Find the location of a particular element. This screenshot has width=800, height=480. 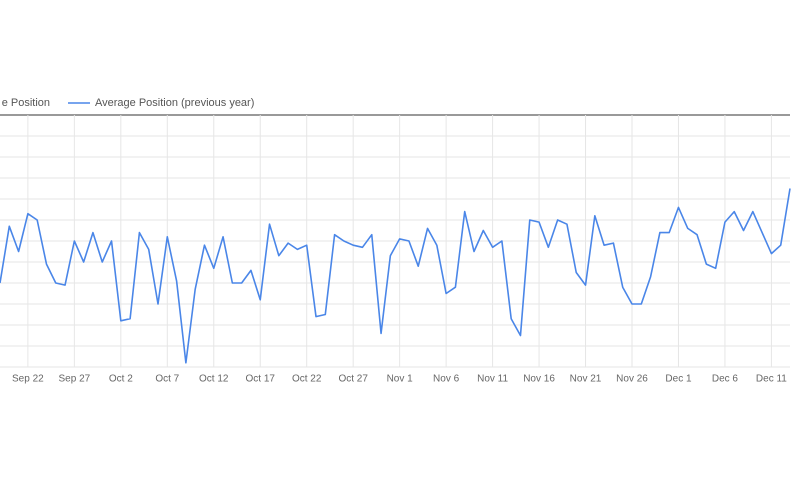

x-tick-label: Nov 6 is located at coordinates (446, 379).